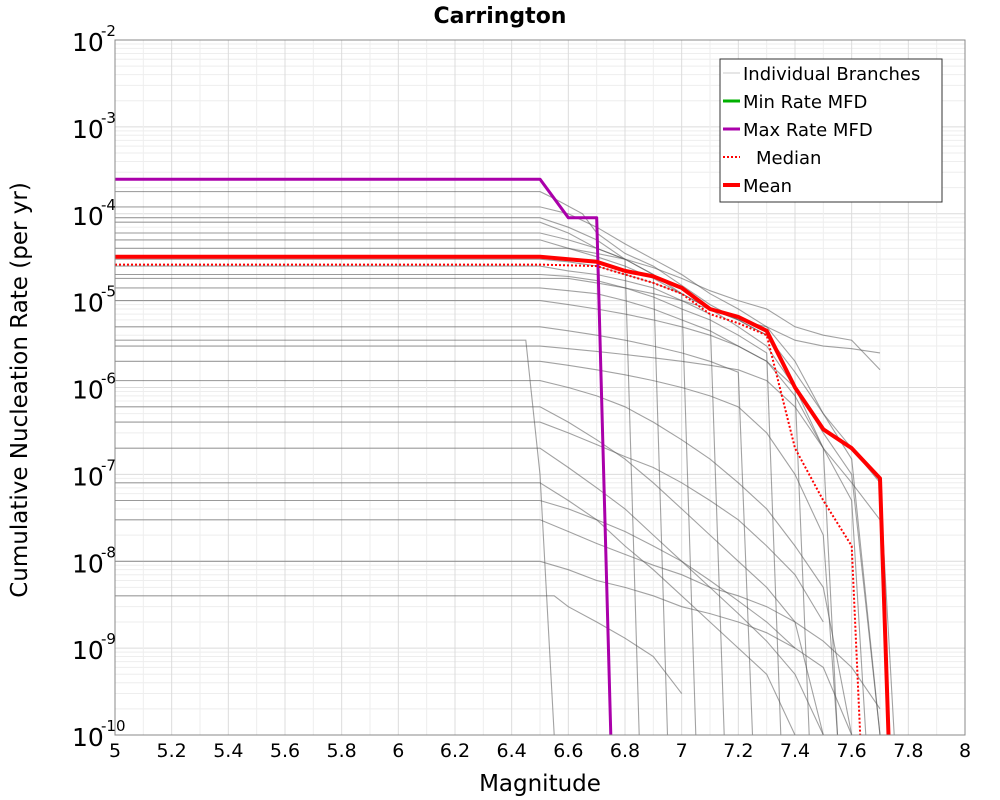  What do you see at coordinates (805, 102) in the screenshot?
I see `legend-label: Min Rate MFD` at bounding box center [805, 102].